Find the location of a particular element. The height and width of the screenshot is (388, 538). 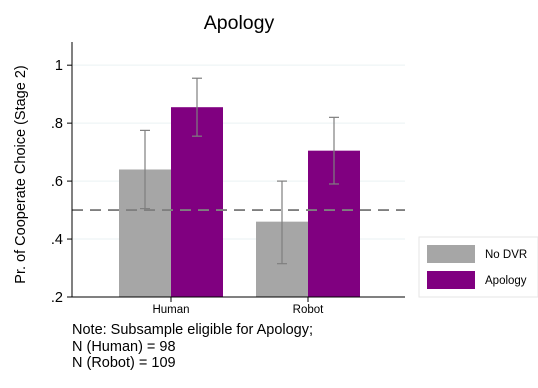

y-tick-label: .2 is located at coordinates (57, 298).